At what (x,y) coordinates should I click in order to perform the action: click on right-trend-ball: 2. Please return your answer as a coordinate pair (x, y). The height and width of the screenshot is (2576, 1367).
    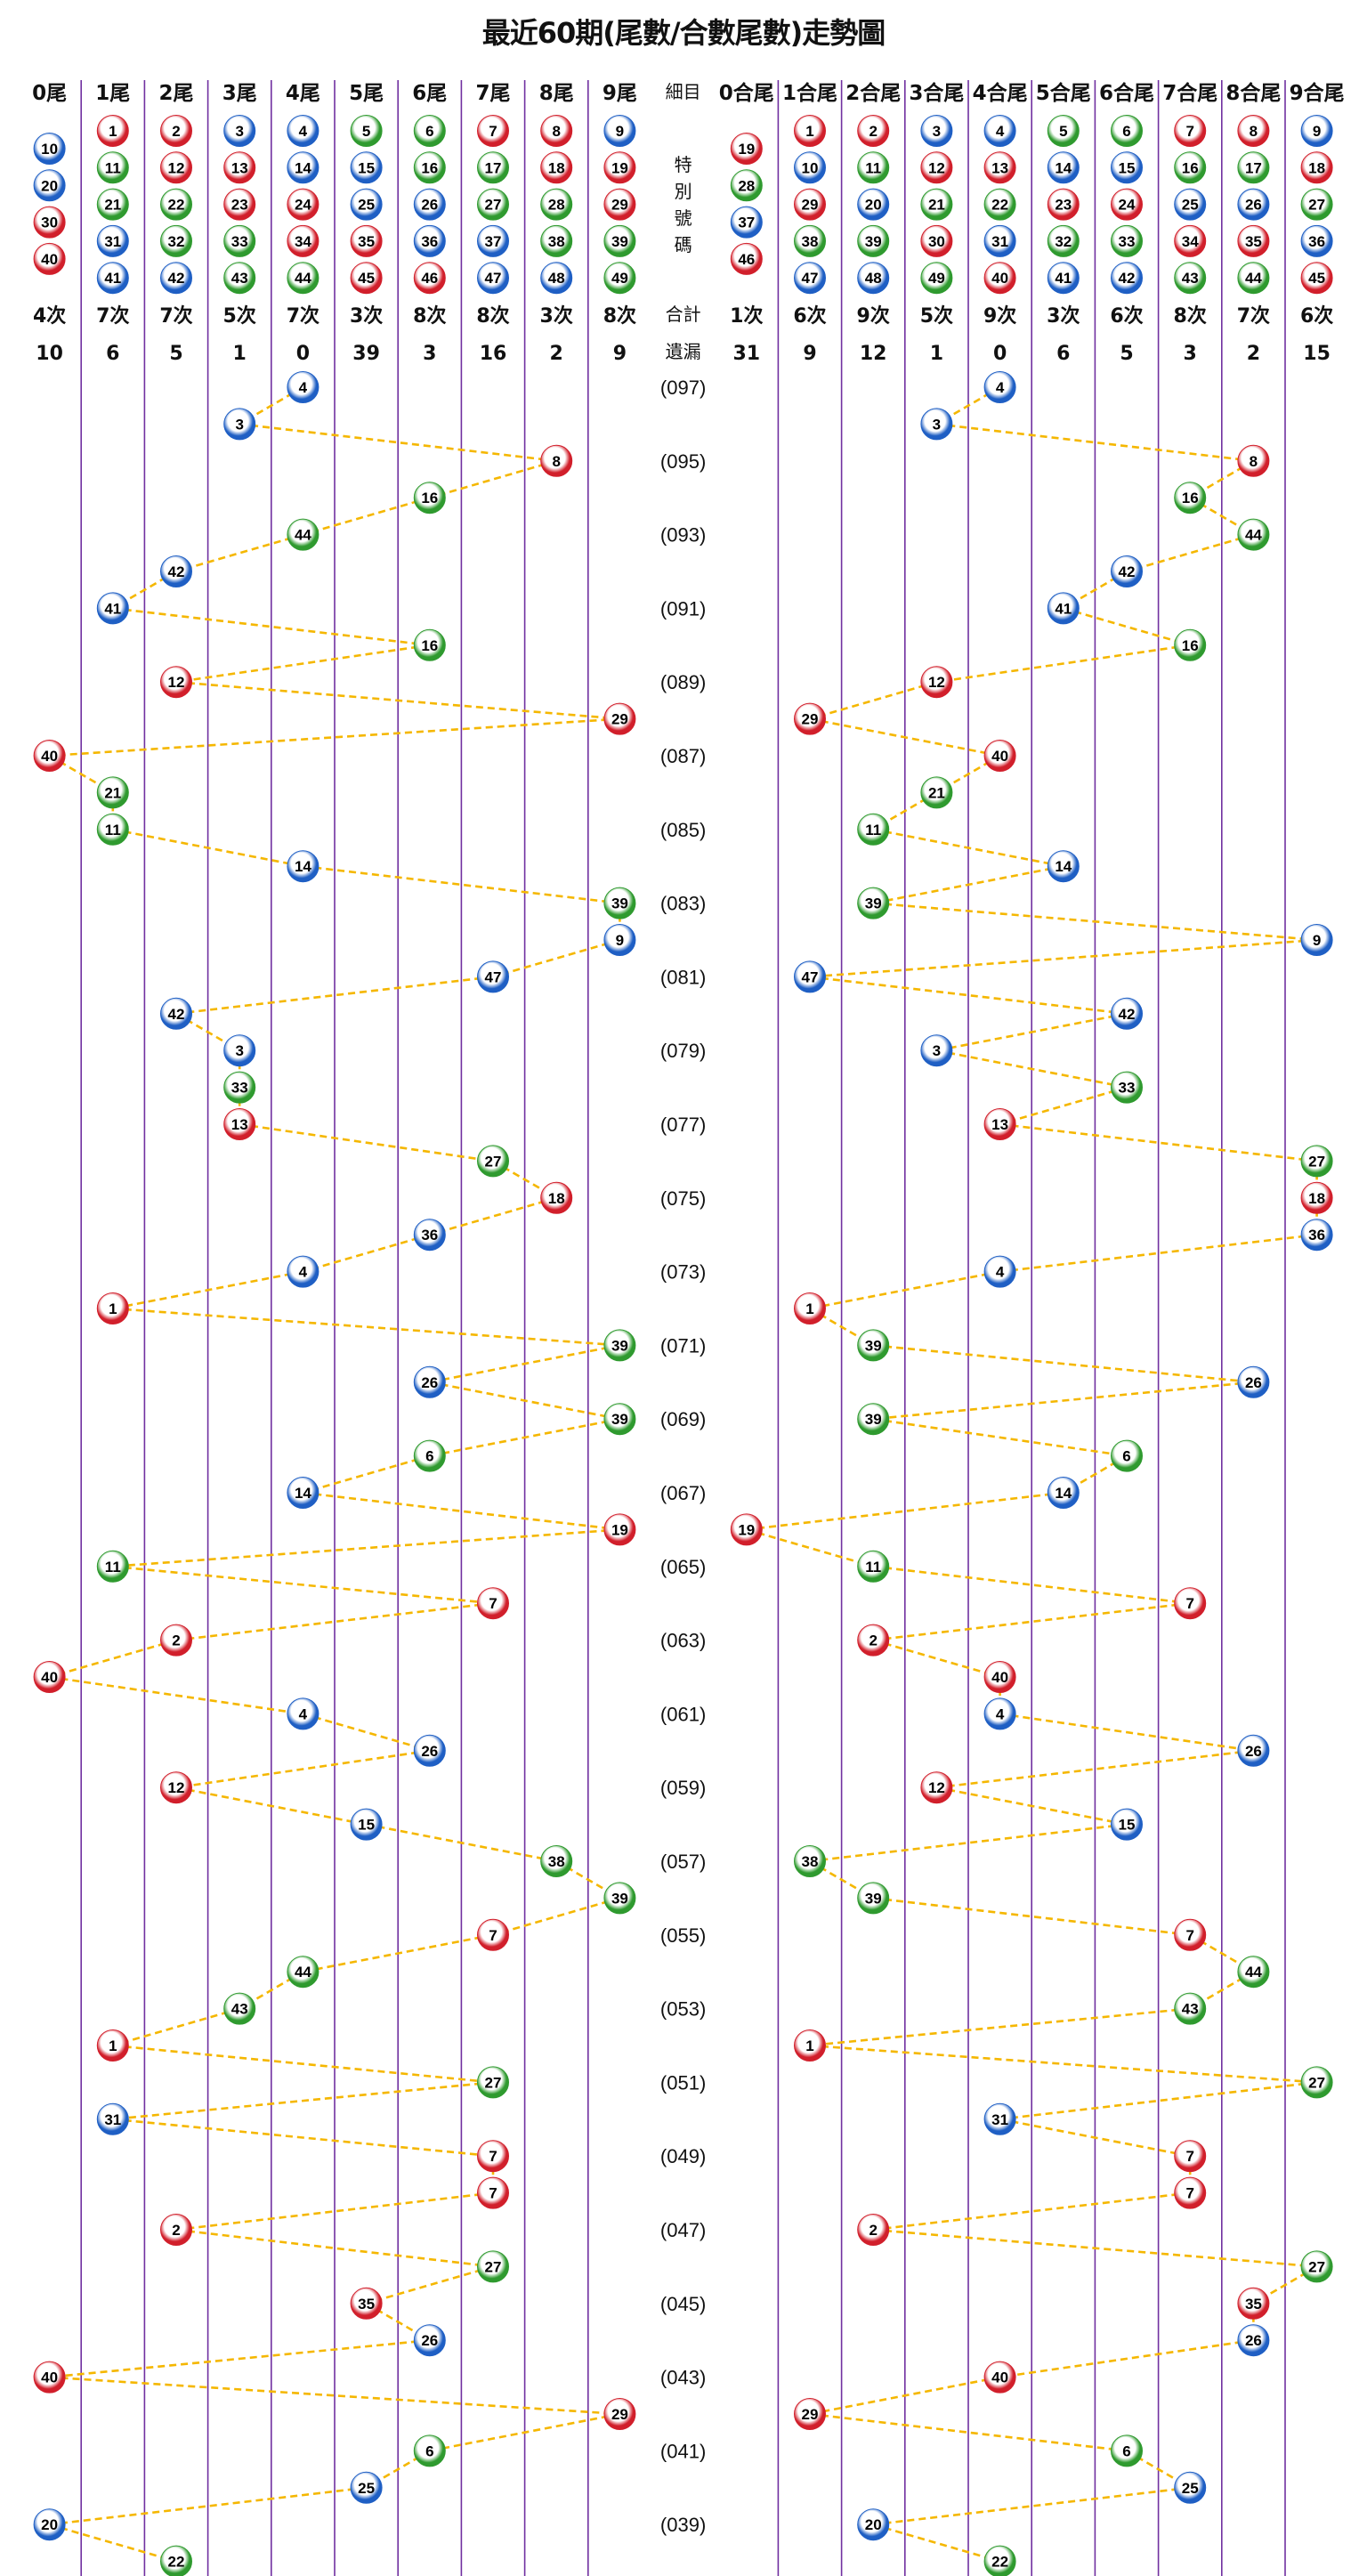
    Looking at the image, I should click on (873, 2230).